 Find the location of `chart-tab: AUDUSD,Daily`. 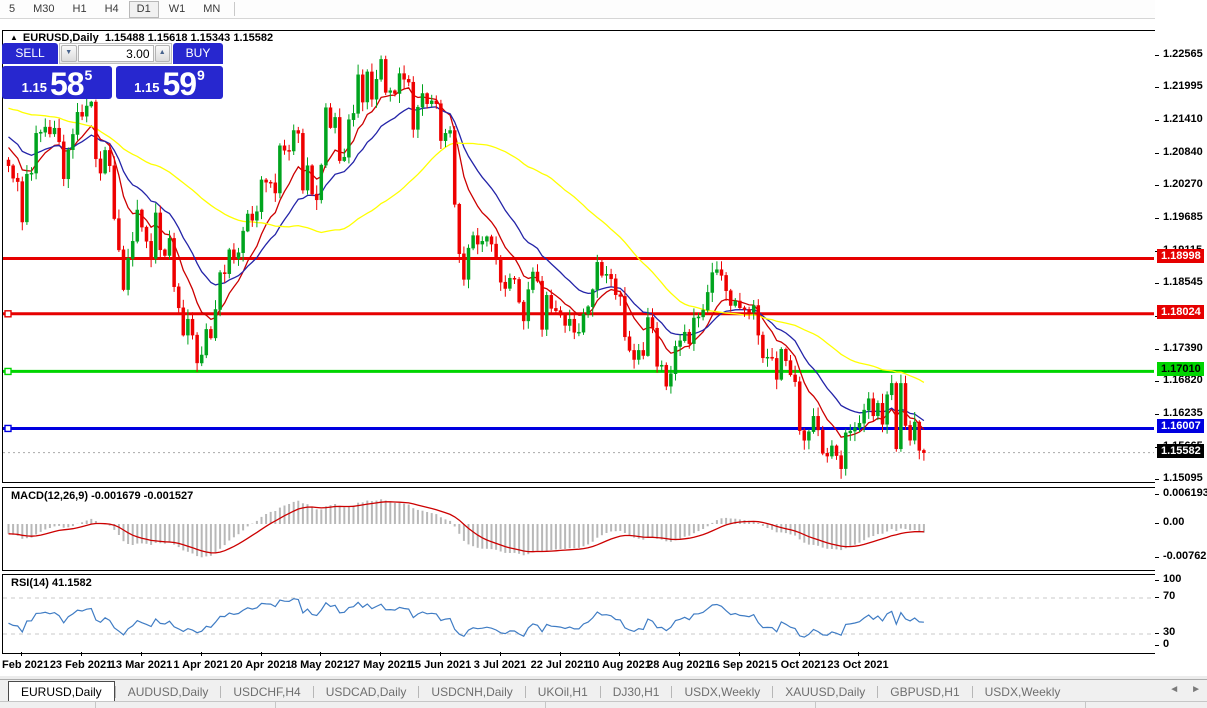

chart-tab: AUDUSD,Daily is located at coordinates (168, 692).